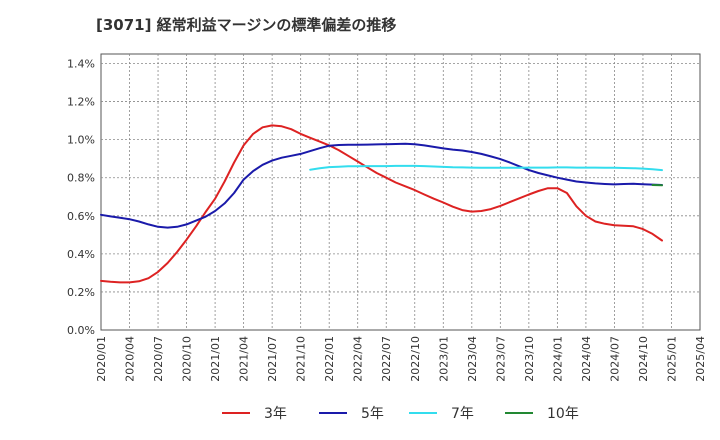  What do you see at coordinates (81, 254) in the screenshot?
I see `y-tick-label: 0.4%` at bounding box center [81, 254].